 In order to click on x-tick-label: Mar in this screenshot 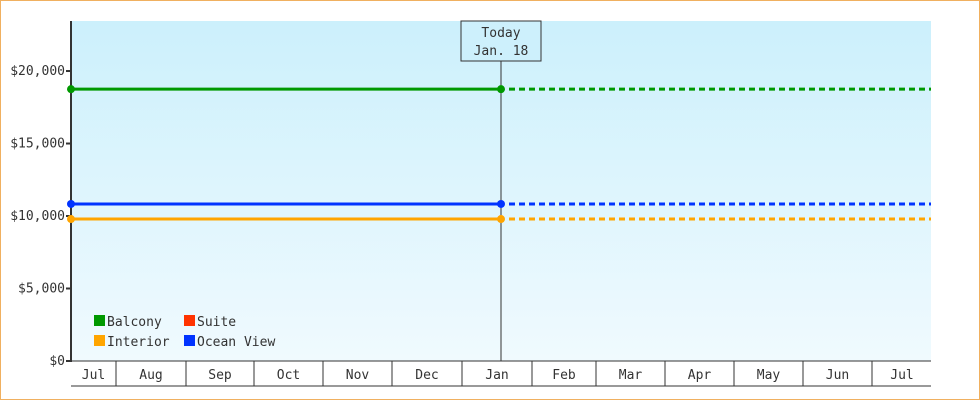, I will do `click(631, 375)`.